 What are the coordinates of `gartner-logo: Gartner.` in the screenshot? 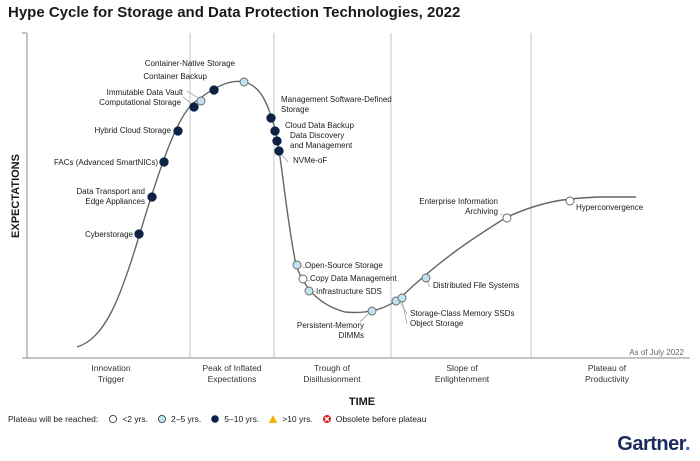 It's located at (653, 444).